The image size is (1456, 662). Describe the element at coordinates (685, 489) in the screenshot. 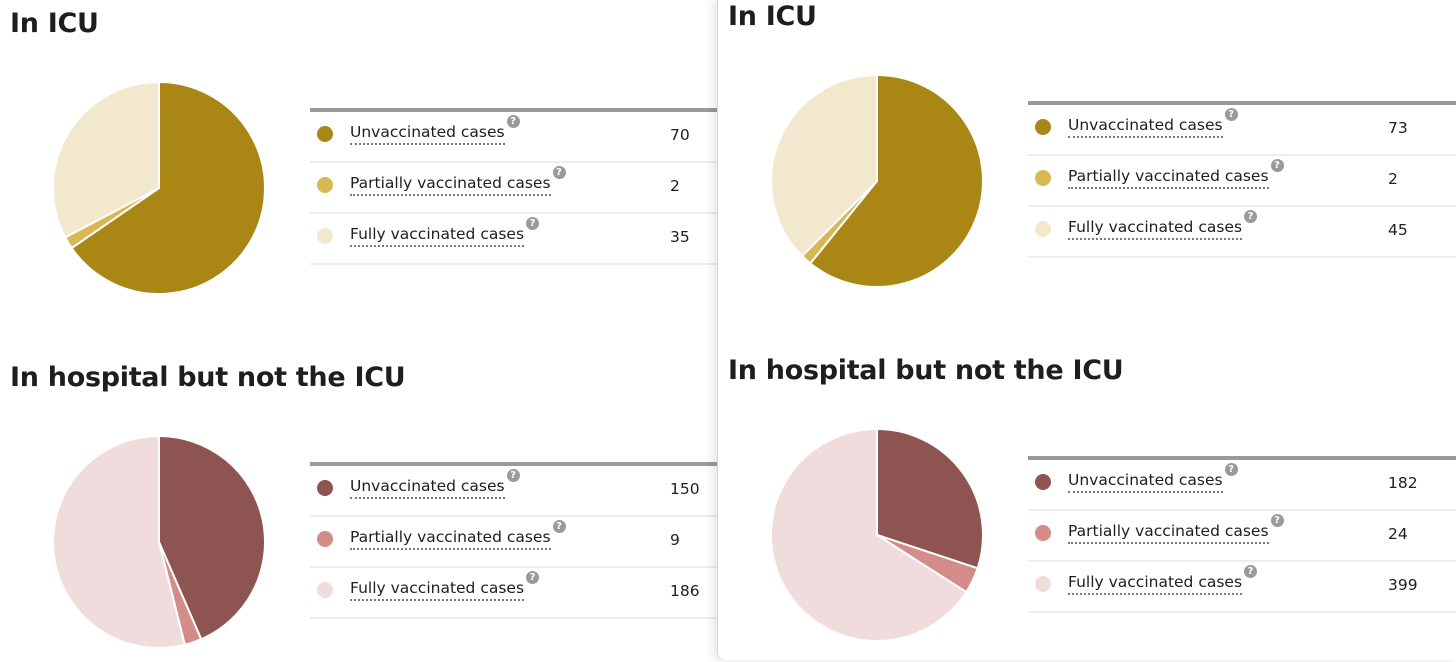

I see `legend-value: 150` at that location.